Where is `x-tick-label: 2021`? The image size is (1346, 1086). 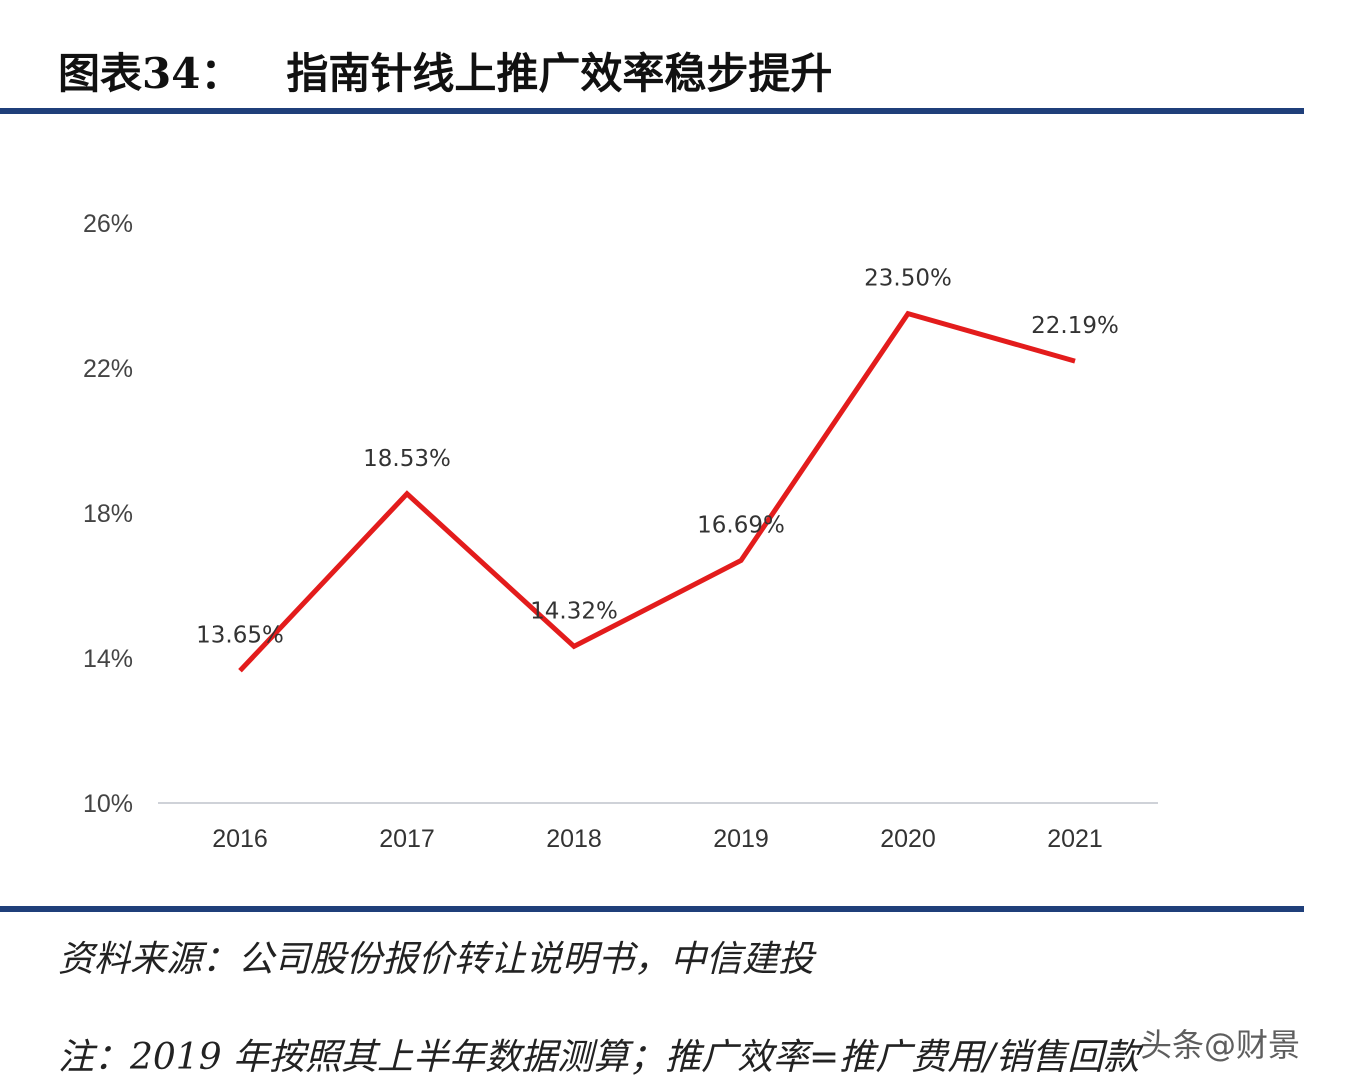 x-tick-label: 2021 is located at coordinates (1075, 839).